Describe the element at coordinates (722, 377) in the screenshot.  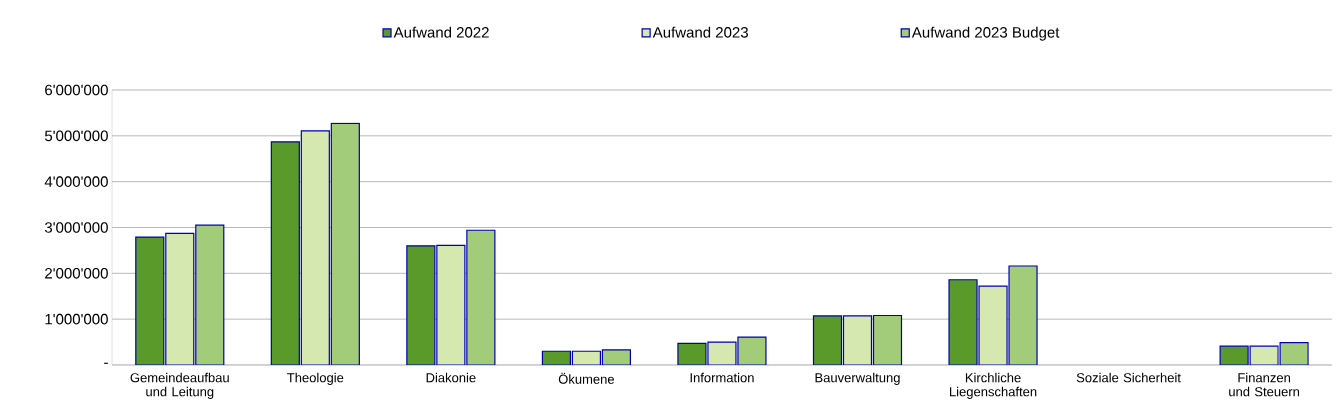
I see `x-tick-label: Information` at that location.